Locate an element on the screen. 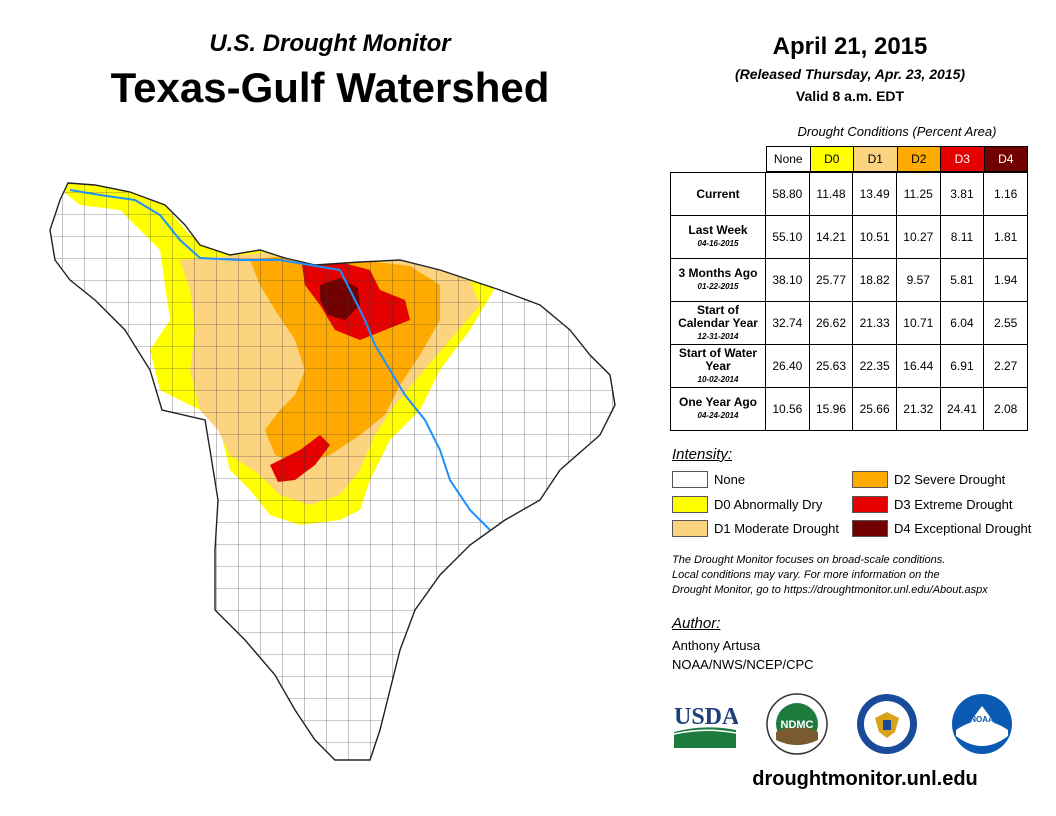 The width and height of the screenshot is (1056, 816). row-label-text: Current is located at coordinates (718, 193).